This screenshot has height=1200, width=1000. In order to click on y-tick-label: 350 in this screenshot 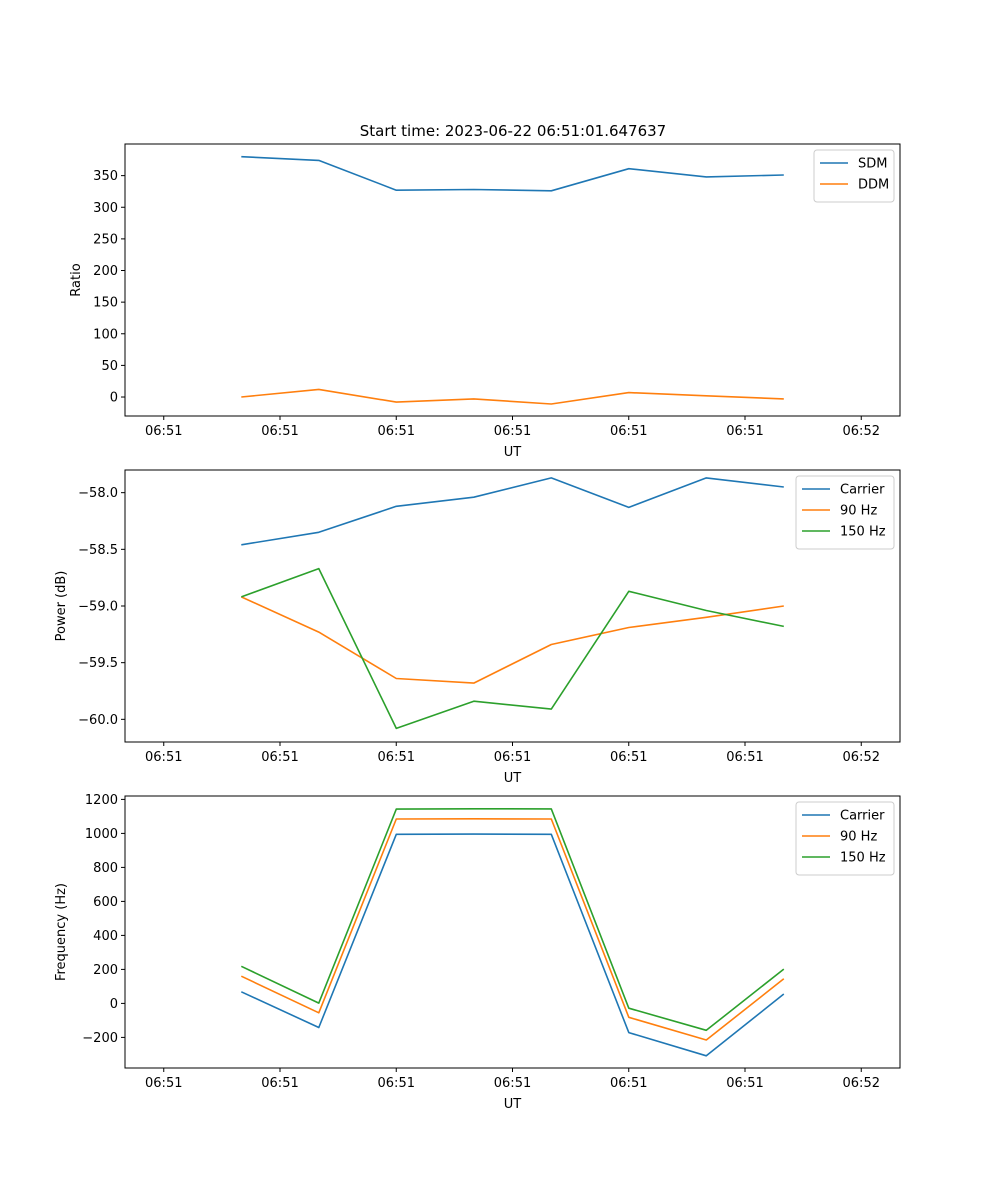, I will do `click(105, 176)`.